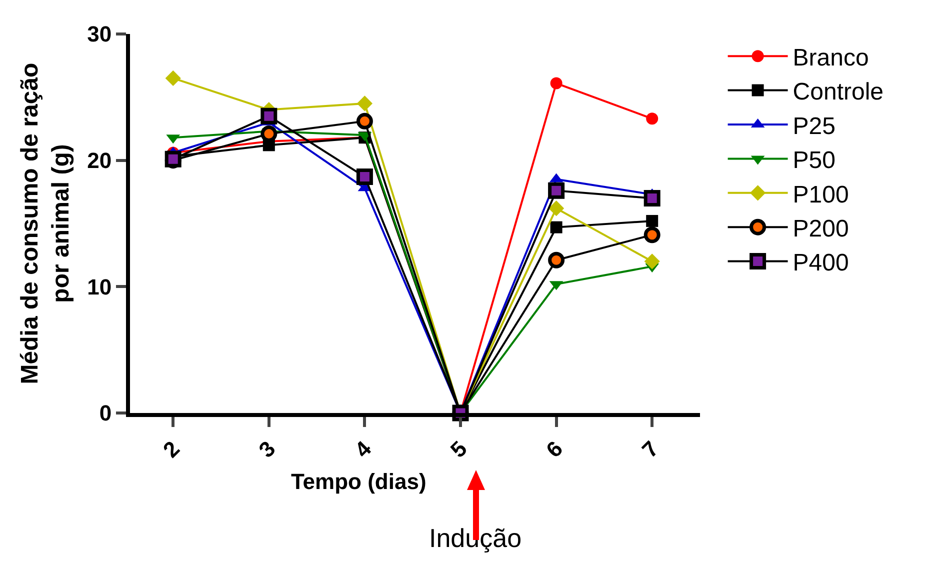  Describe the element at coordinates (830, 58) in the screenshot. I see `legend-label: Branco` at that location.